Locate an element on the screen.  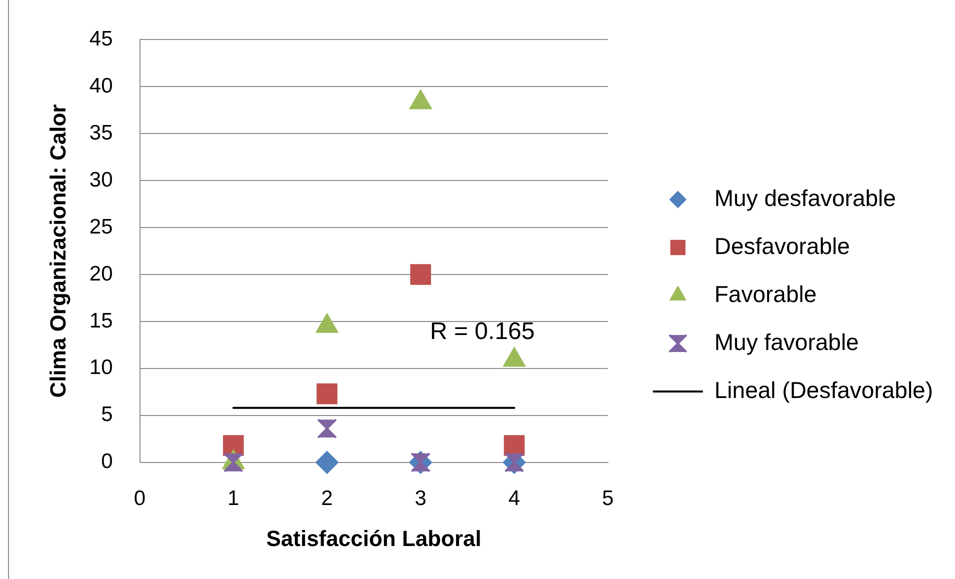
x-tick-label: 4 is located at coordinates (514, 498).